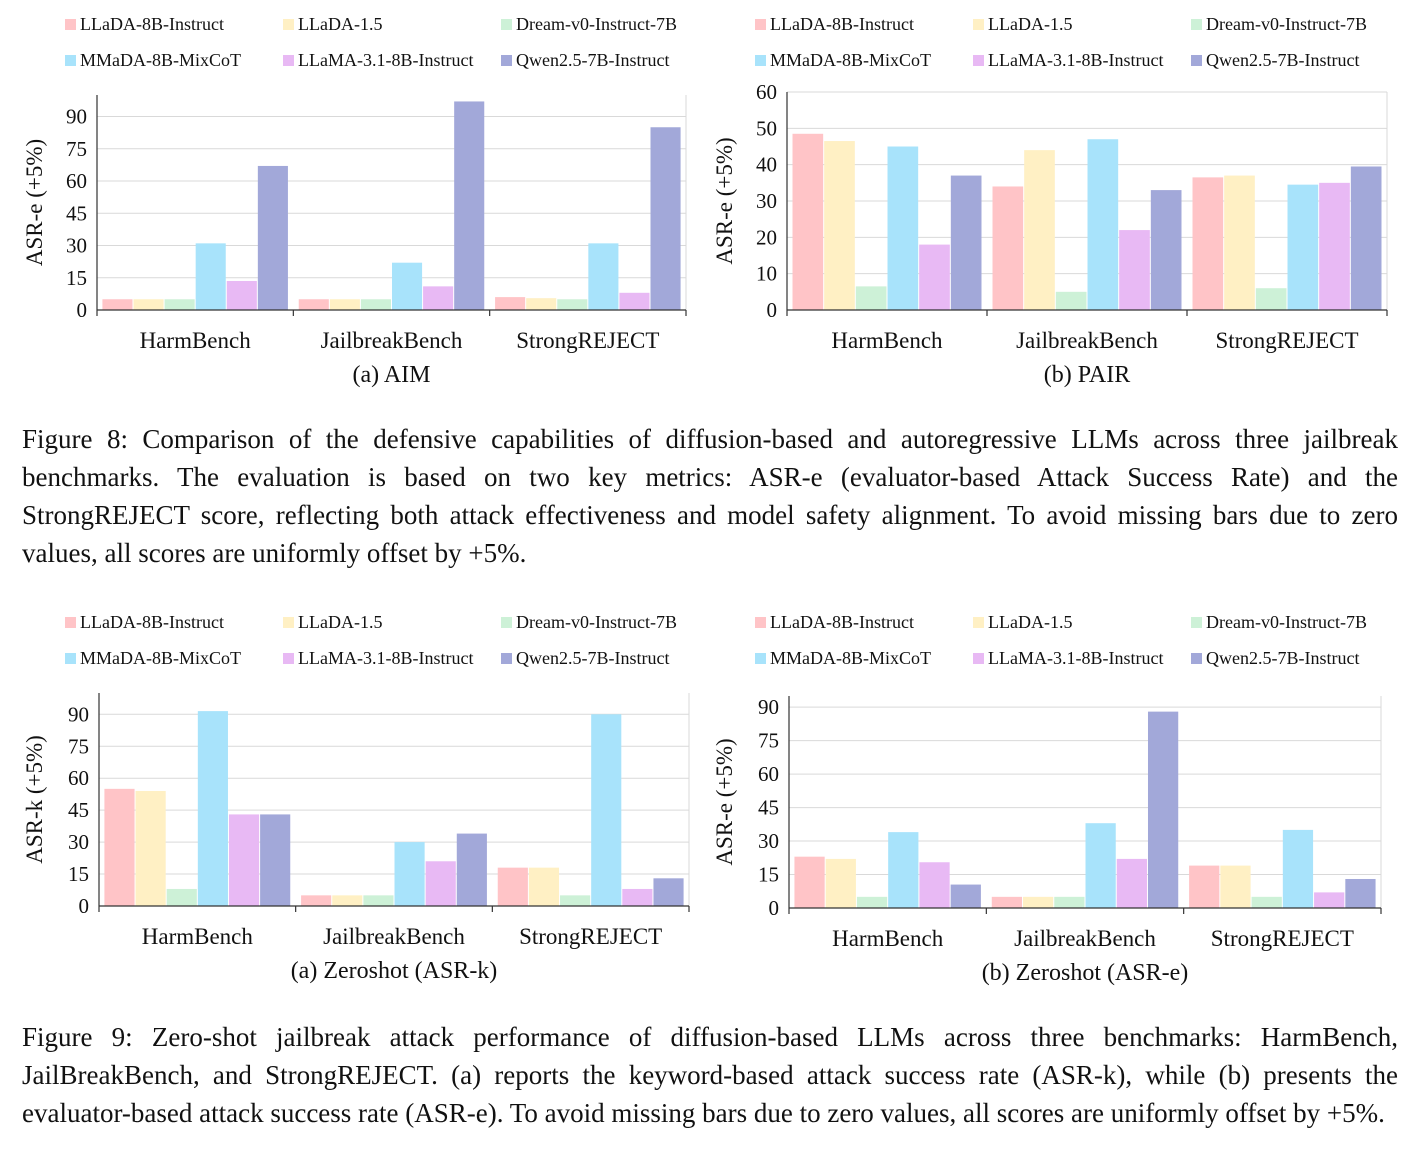 This screenshot has width=1414, height=1176. Describe the element at coordinates (766, 92) in the screenshot. I see `y-tick-label: 60` at that location.